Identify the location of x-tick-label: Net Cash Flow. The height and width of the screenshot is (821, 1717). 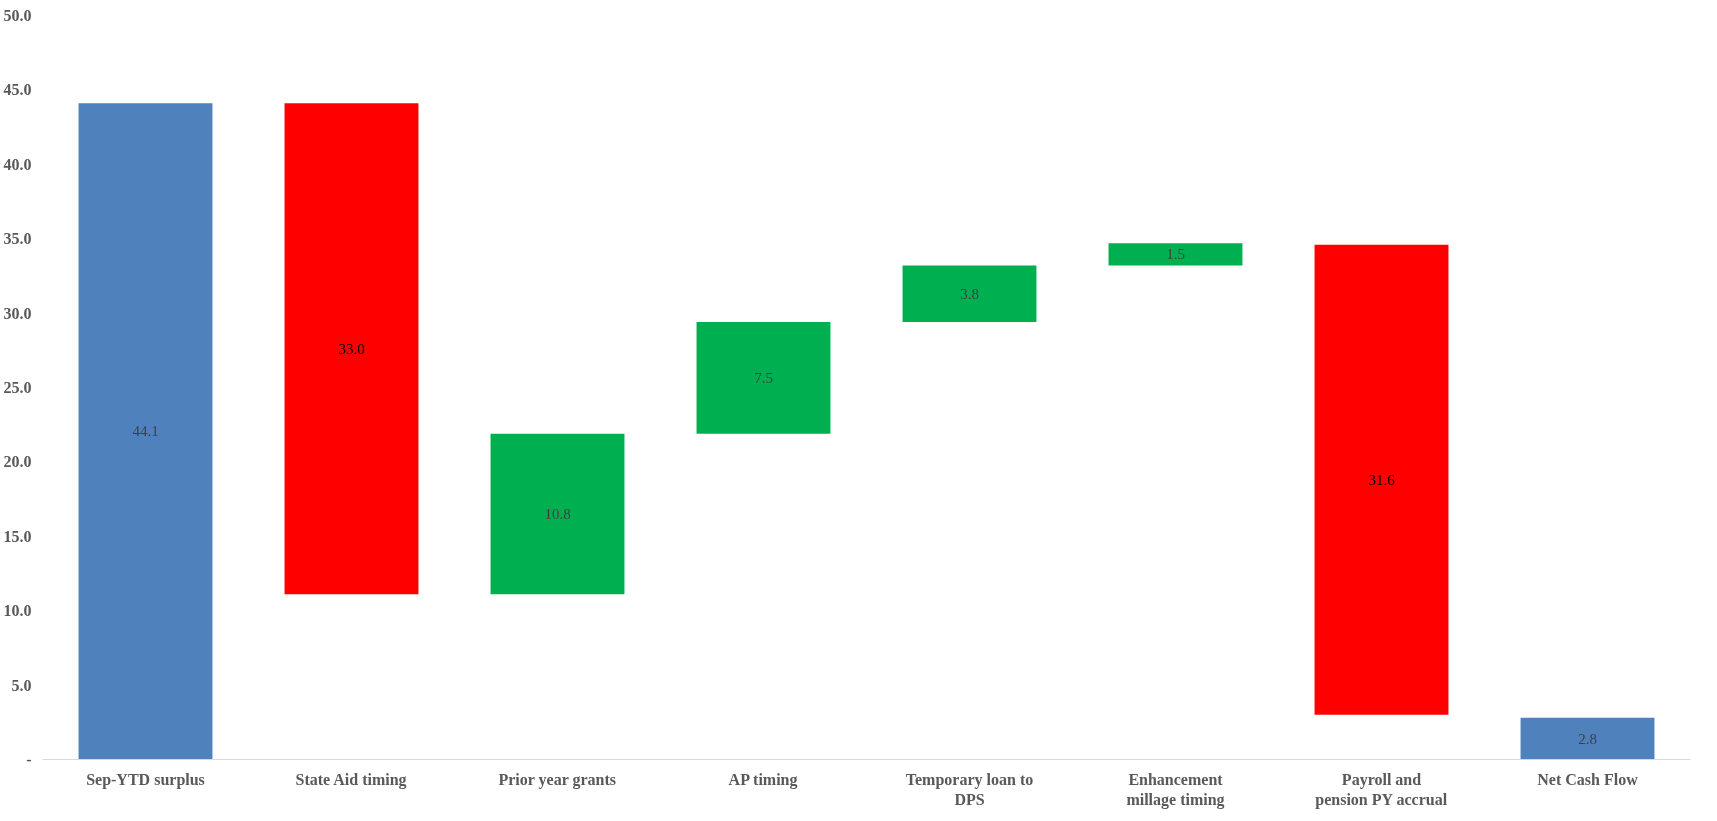
(1588, 779).